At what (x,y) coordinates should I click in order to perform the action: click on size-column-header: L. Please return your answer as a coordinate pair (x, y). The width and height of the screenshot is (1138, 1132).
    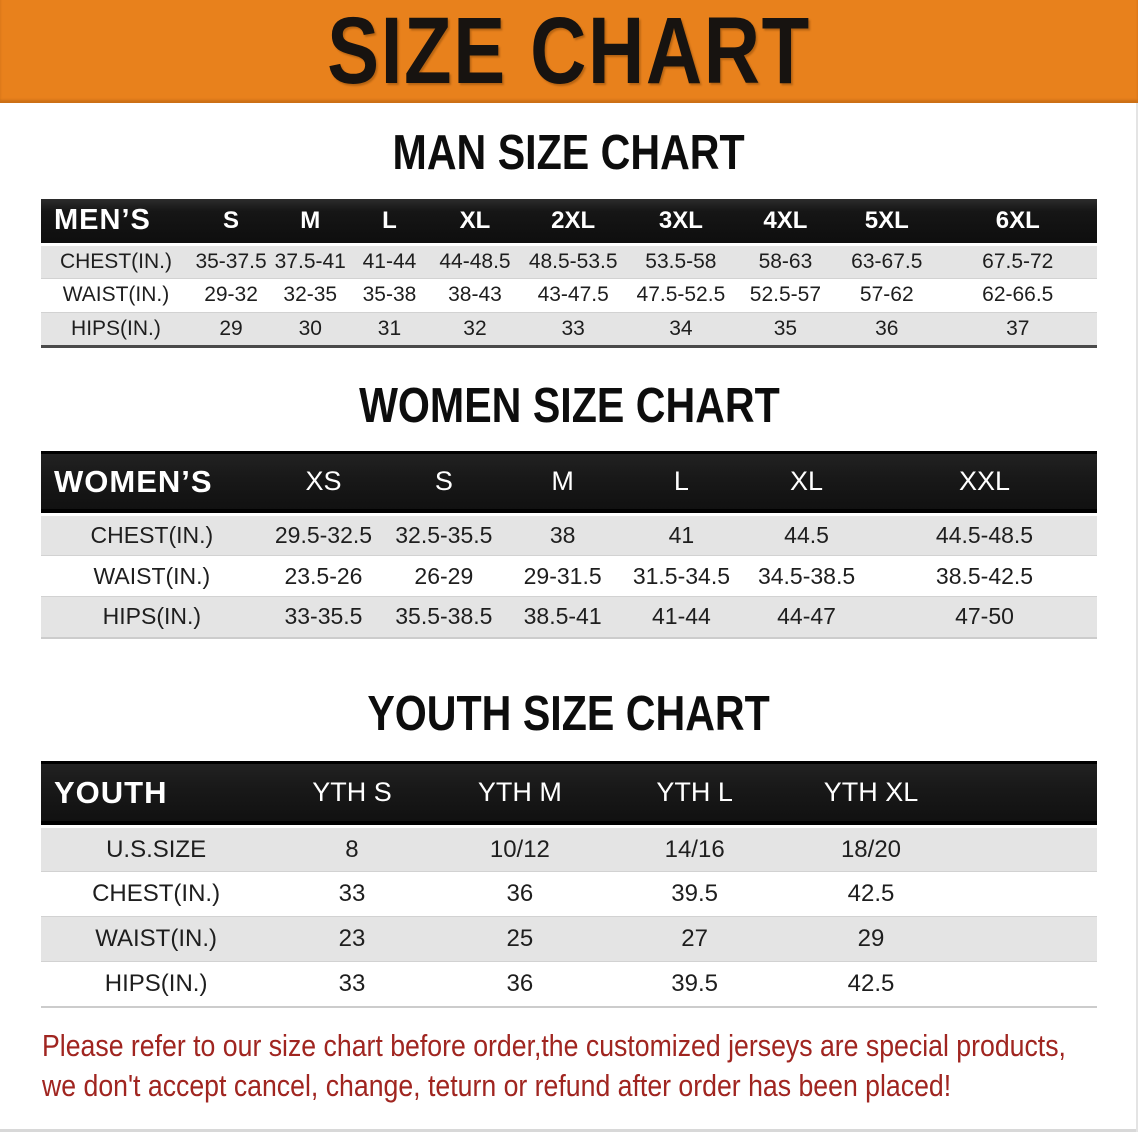
    Looking at the image, I should click on (681, 482).